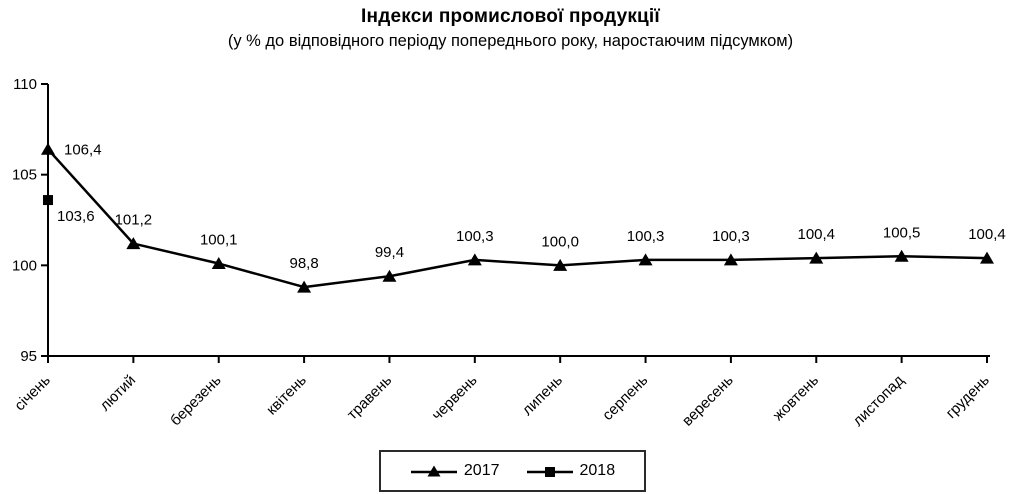 The width and height of the screenshot is (1021, 494). Describe the element at coordinates (219, 240) in the screenshot. I see `data-label-2017: 100,1` at that location.